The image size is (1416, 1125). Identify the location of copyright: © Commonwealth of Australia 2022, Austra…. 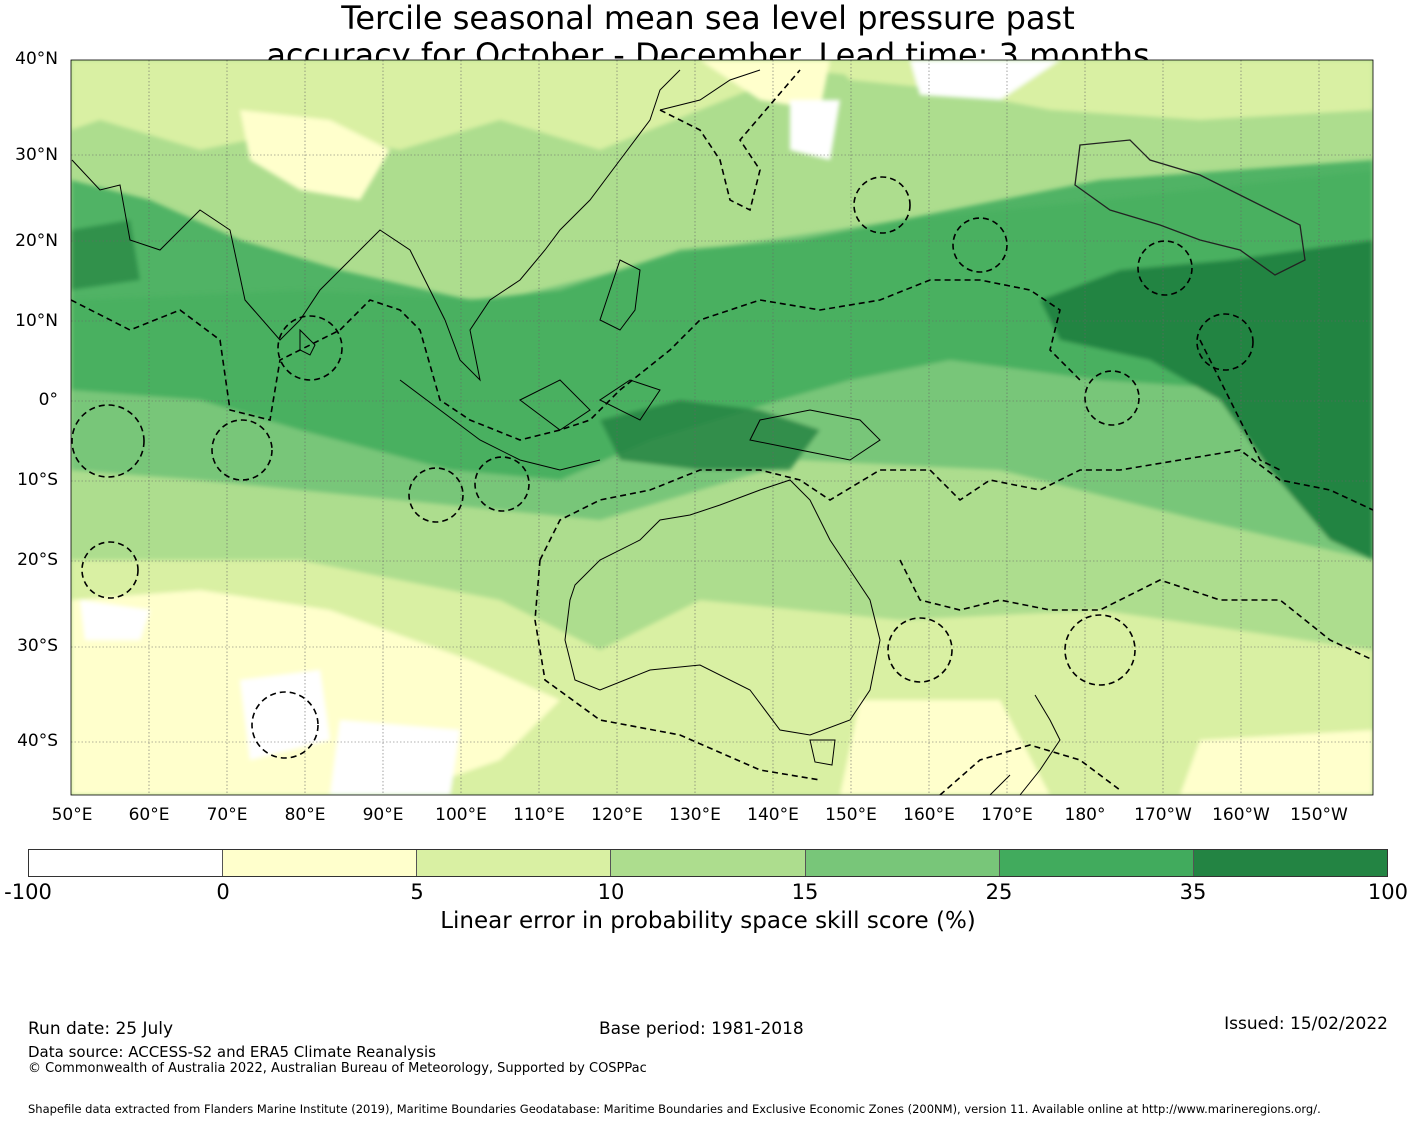
(337, 1068).